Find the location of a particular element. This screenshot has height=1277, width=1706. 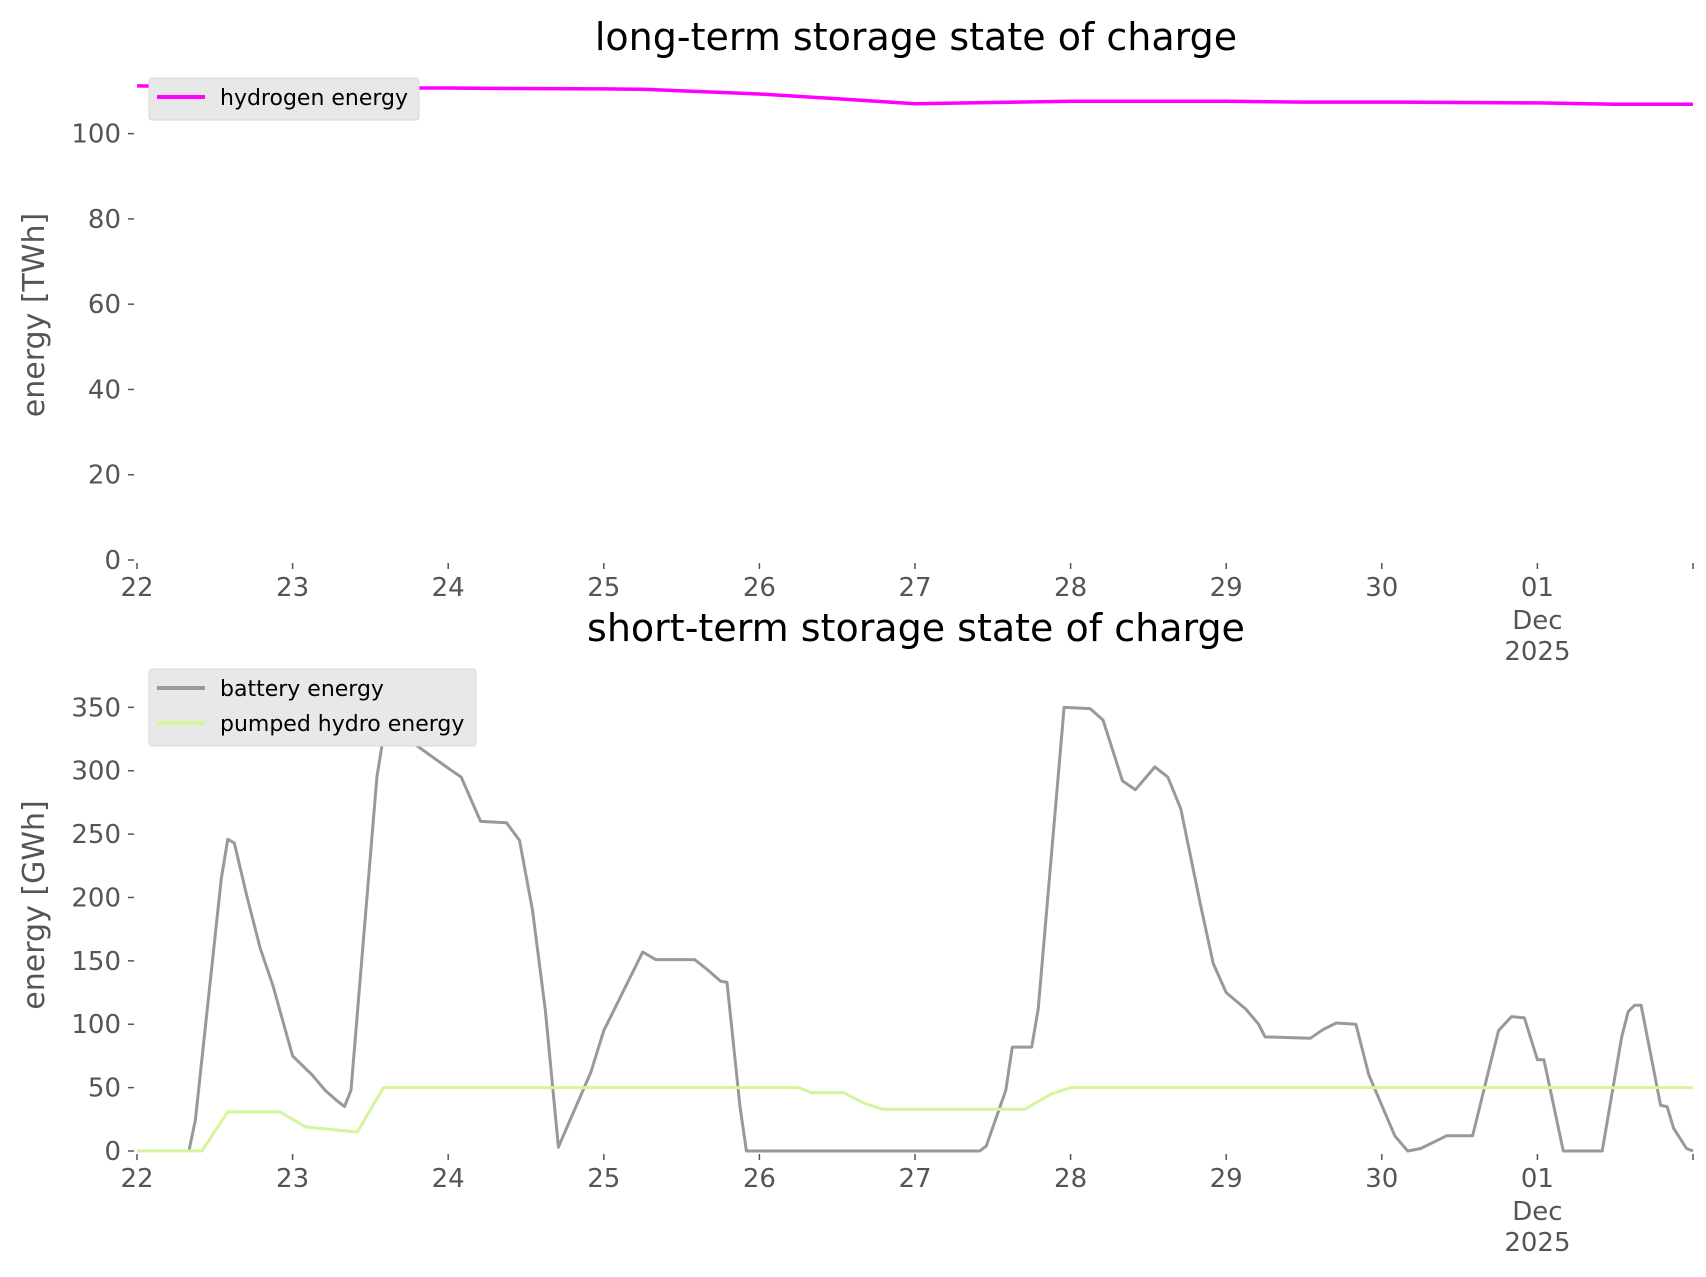

y-axis-label-long-term: energy [TWh] is located at coordinates (34, 315).